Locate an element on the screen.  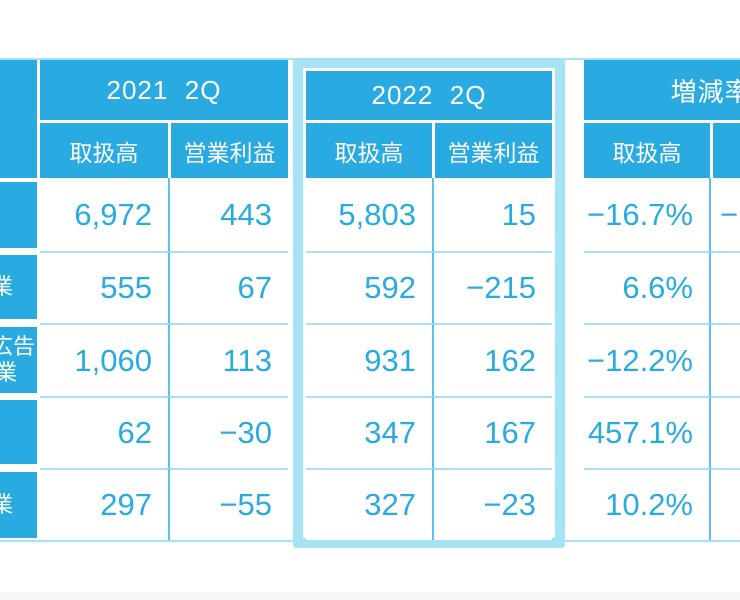
data-grid-change: −16.7% − 6.6% −12.2% 457.1% 10.2% is located at coordinates (662, 360).